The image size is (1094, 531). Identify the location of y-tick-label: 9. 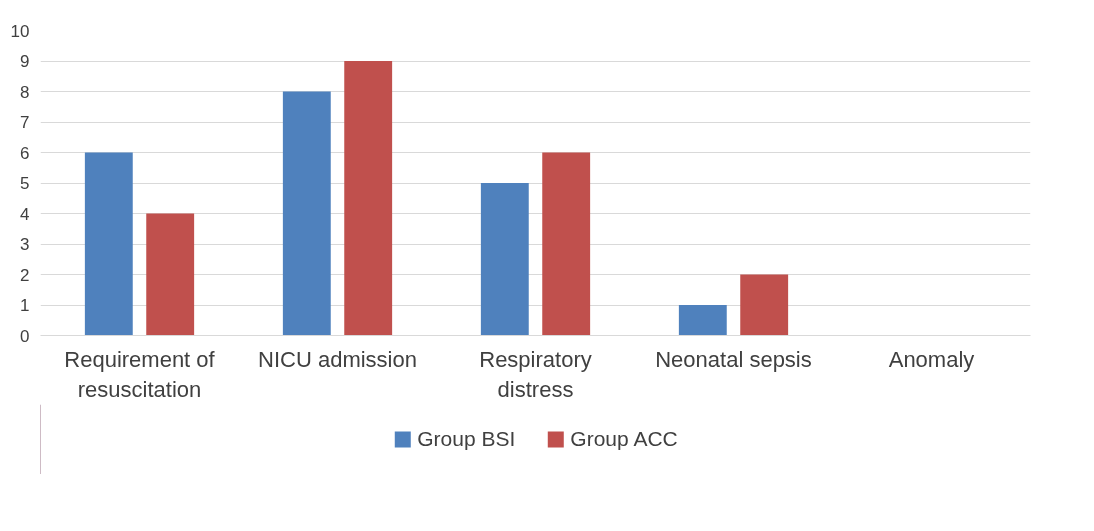
(25, 61).